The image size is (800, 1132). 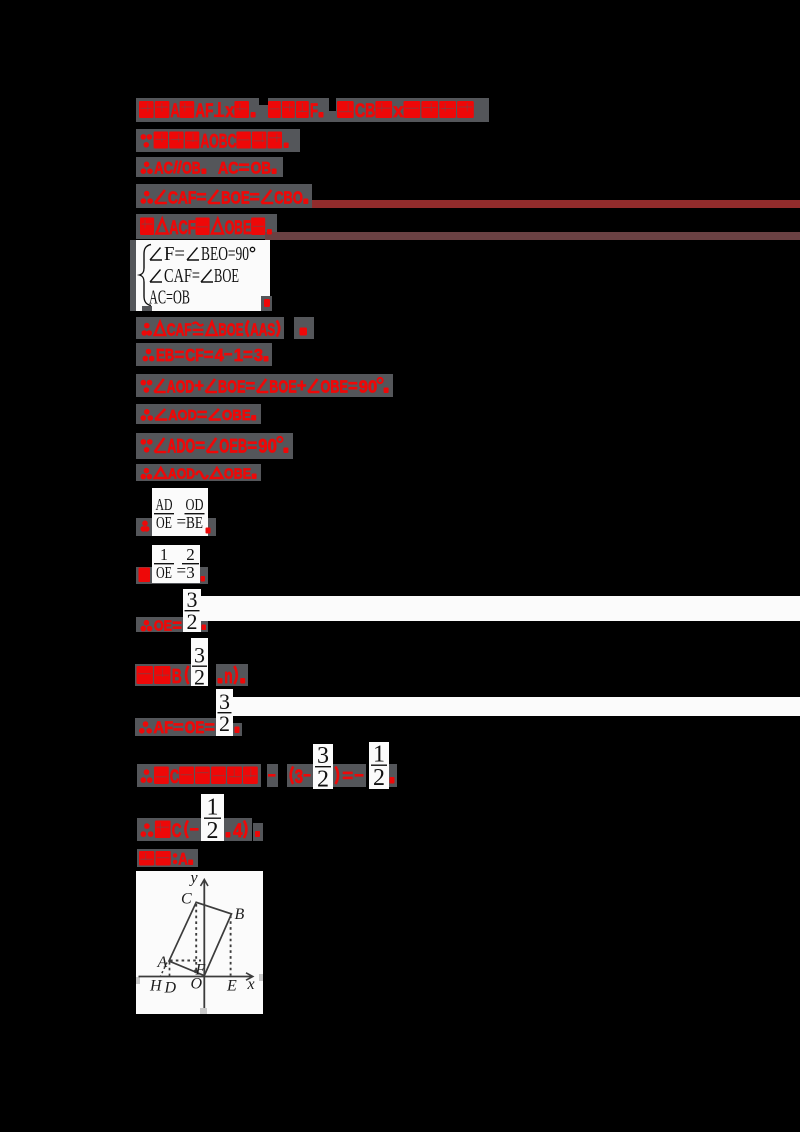 What do you see at coordinates (169, 298) in the screenshot?
I see `svg-text: AC=OB` at bounding box center [169, 298].